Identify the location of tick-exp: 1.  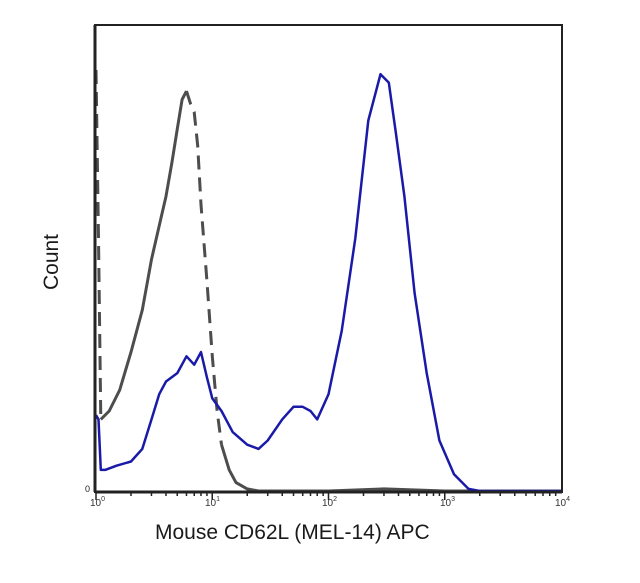
(218, 499).